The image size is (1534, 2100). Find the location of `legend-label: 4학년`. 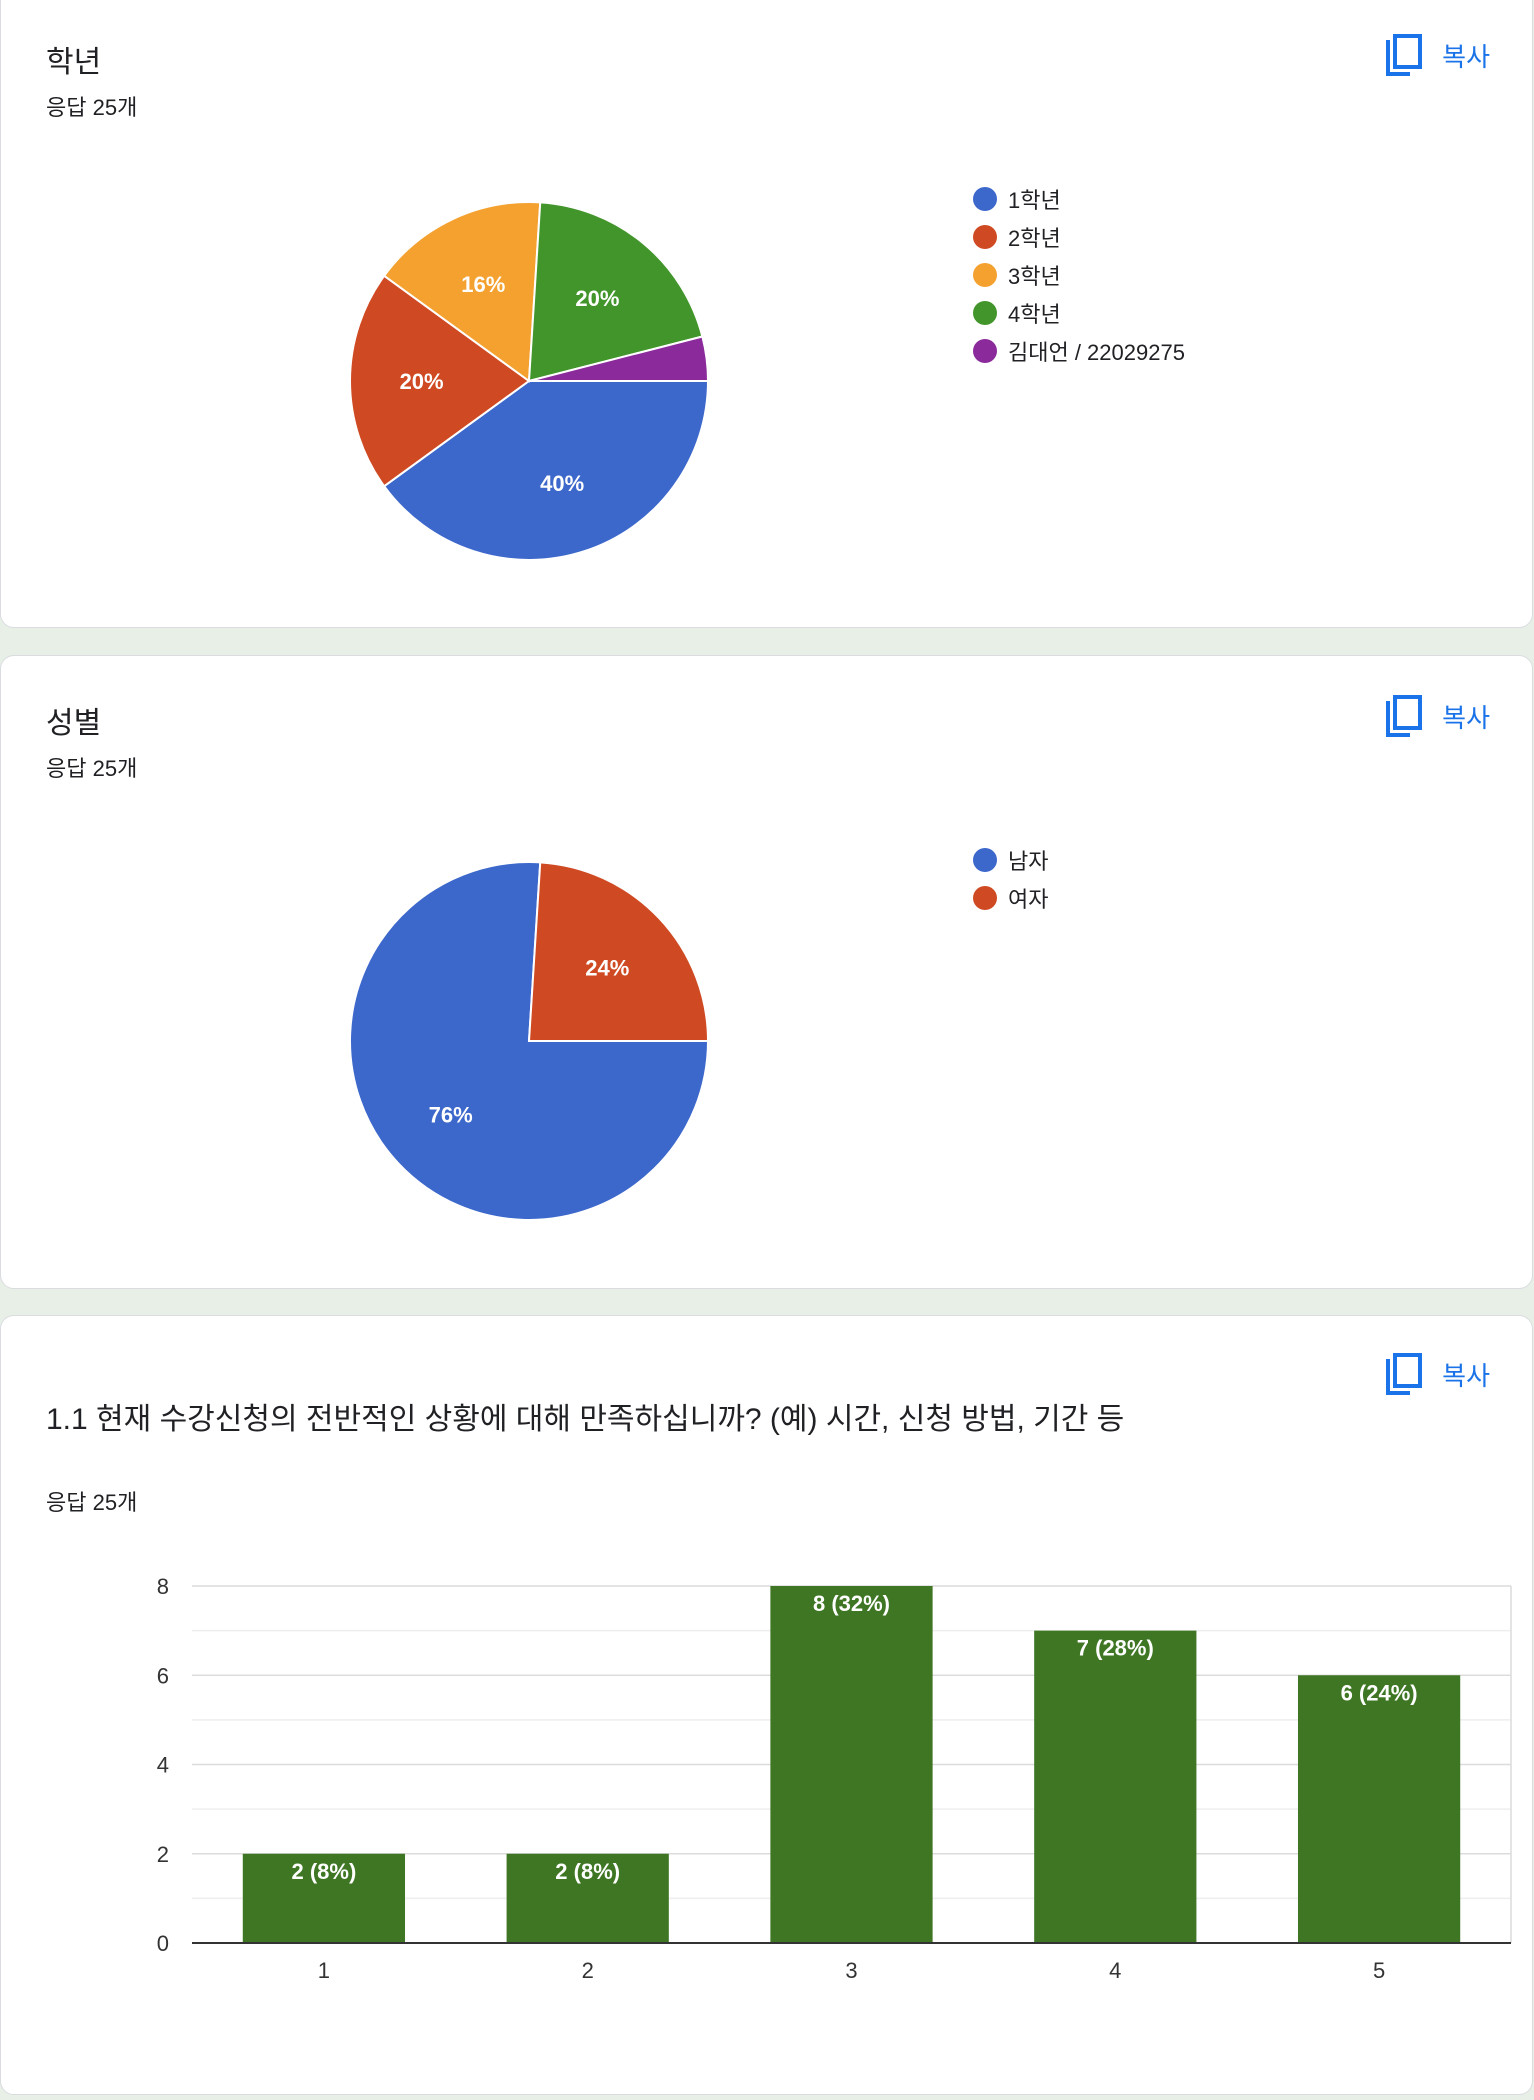

legend-label: 4학년 is located at coordinates (1034, 314).